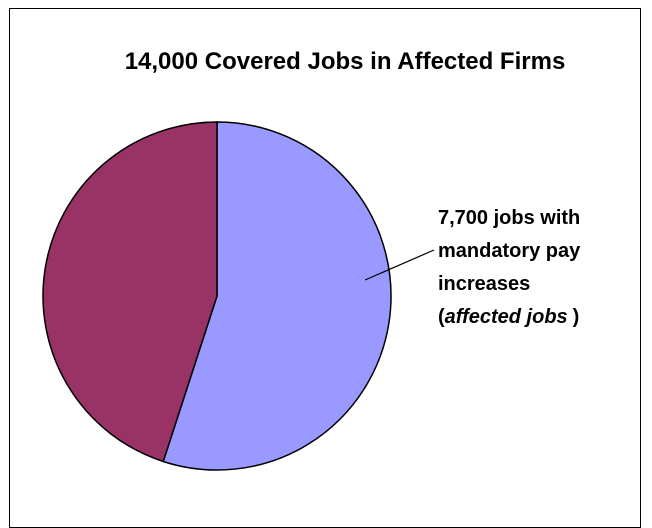  I want to click on callout-open-paren: (, so click(441, 317).